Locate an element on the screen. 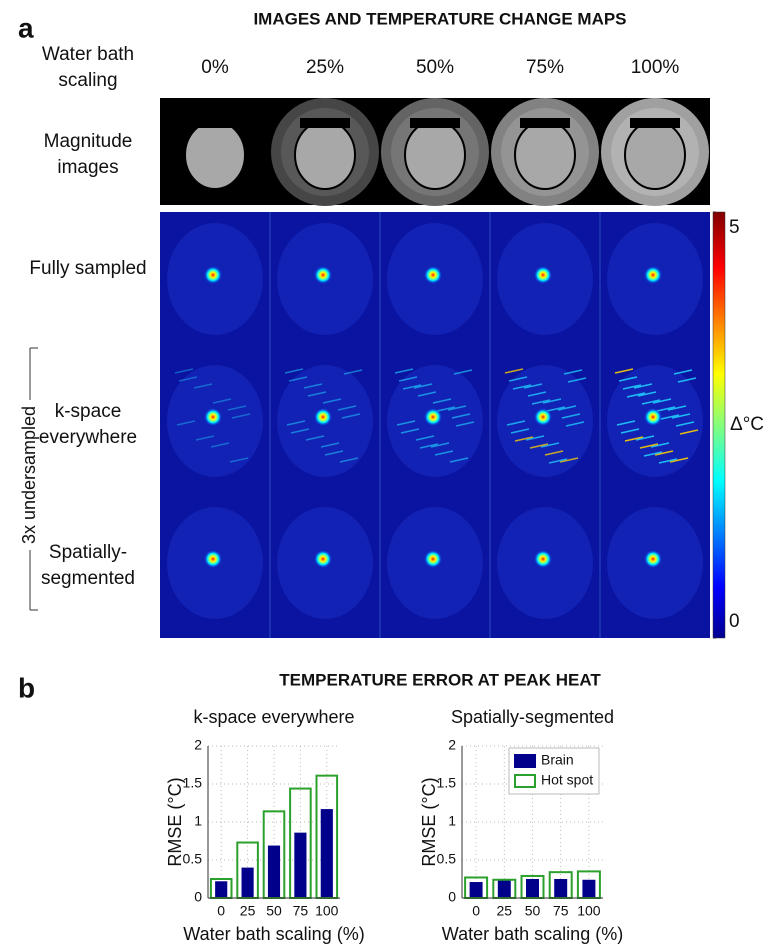  column-header: Water bath scaling is located at coordinates (88, 67).